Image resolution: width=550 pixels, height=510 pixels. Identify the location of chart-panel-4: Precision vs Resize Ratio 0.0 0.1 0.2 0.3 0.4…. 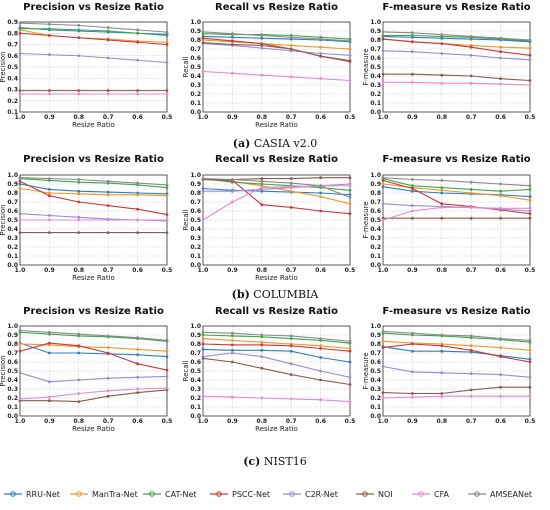
(86, 218).